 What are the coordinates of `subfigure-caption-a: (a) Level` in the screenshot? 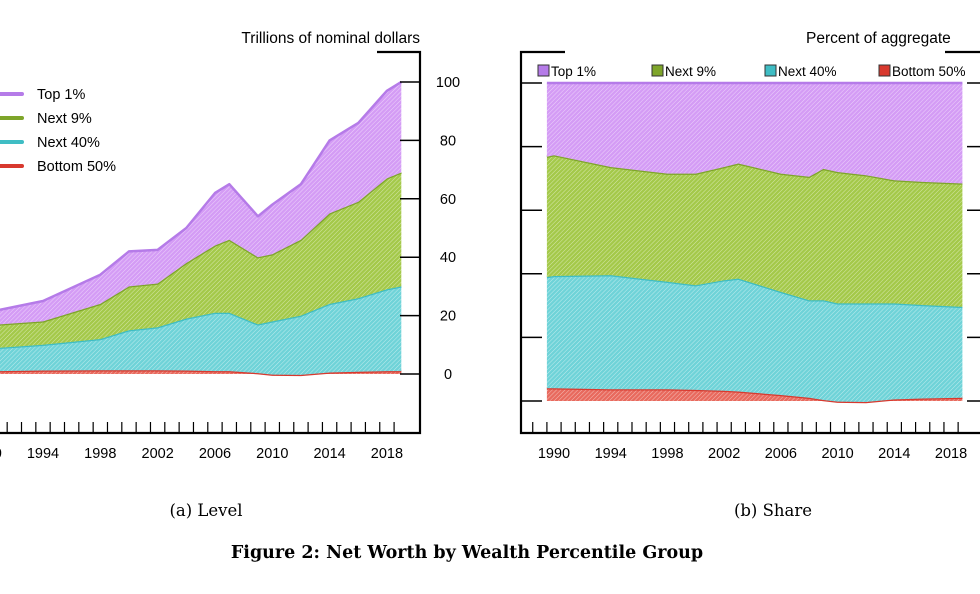 It's located at (205, 510).